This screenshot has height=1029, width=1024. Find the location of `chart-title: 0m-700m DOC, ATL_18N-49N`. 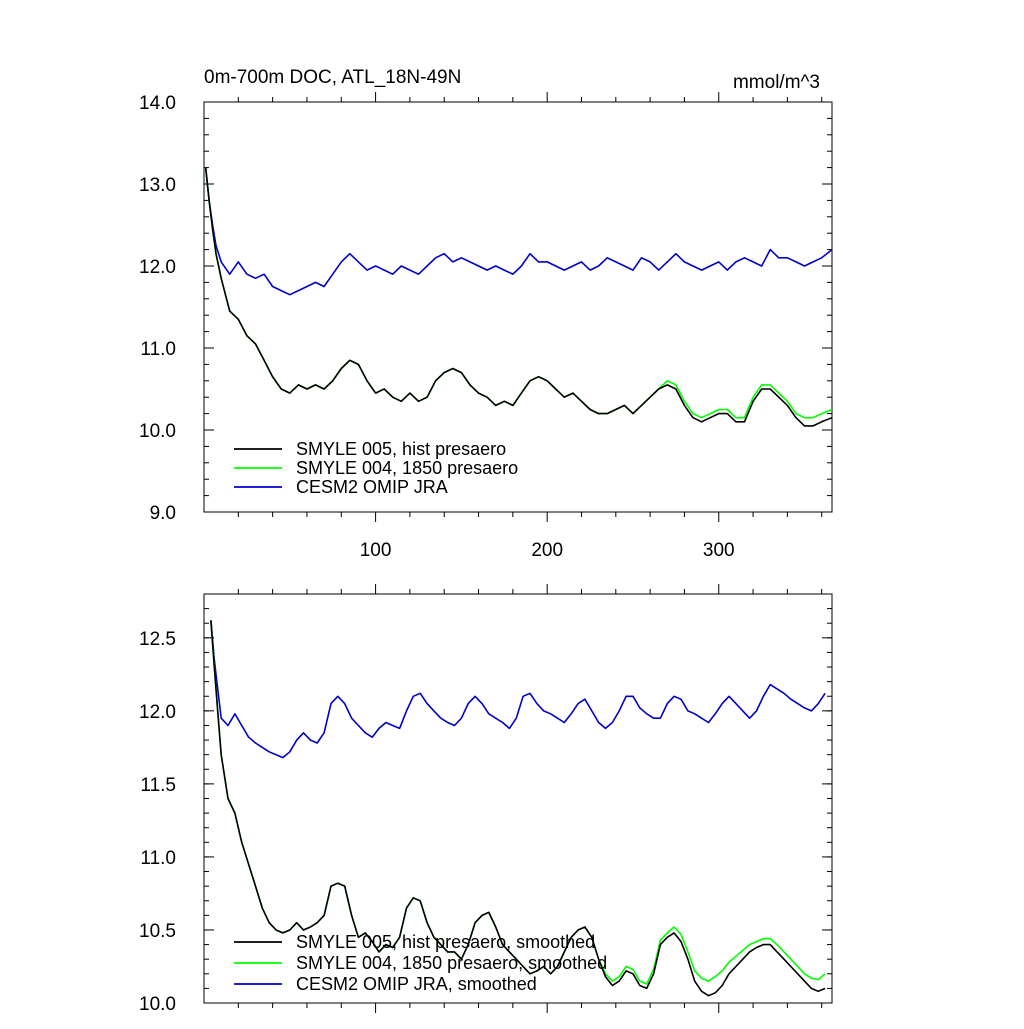

chart-title: 0m-700m DOC, ATL_18N-49N is located at coordinates (332, 77).